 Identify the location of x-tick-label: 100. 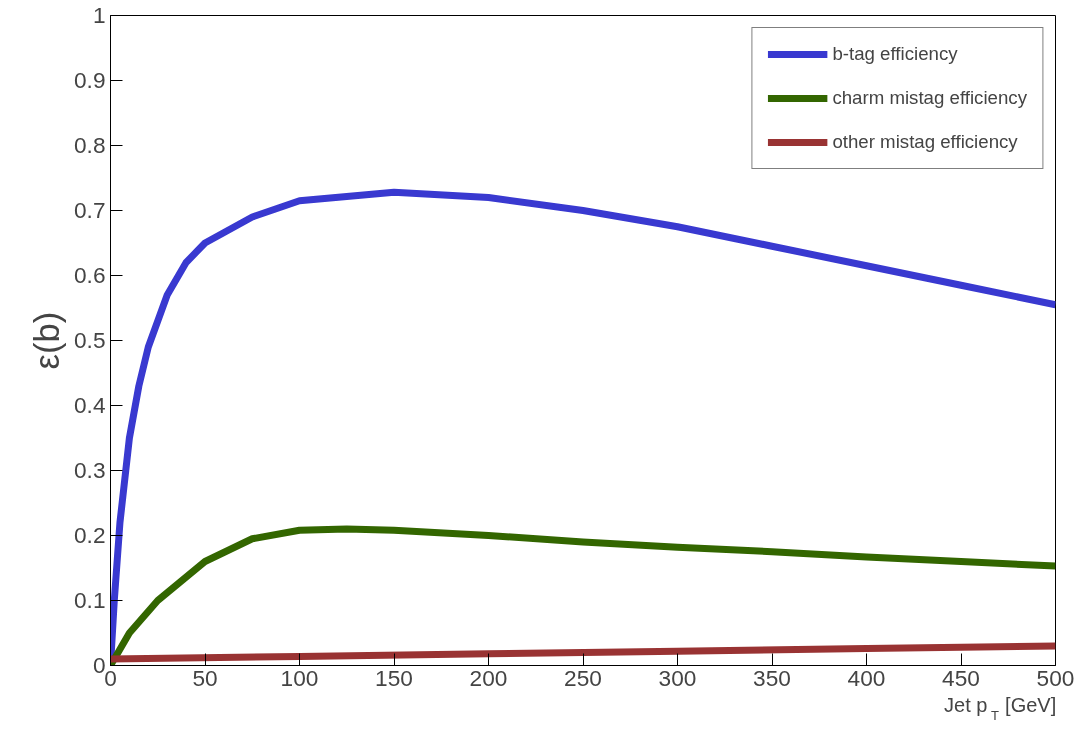
(299, 677).